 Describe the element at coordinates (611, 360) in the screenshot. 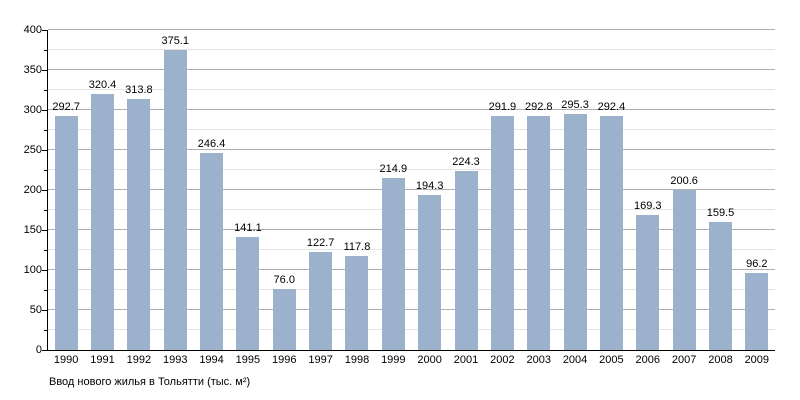

I see `x-tick-label: 2005` at that location.